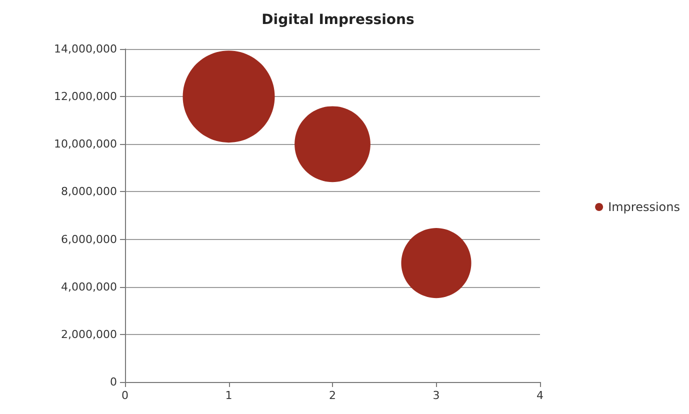 This screenshot has width=689, height=414. What do you see at coordinates (89, 191) in the screenshot?
I see `y-tick-label: 8,000,000` at bounding box center [89, 191].